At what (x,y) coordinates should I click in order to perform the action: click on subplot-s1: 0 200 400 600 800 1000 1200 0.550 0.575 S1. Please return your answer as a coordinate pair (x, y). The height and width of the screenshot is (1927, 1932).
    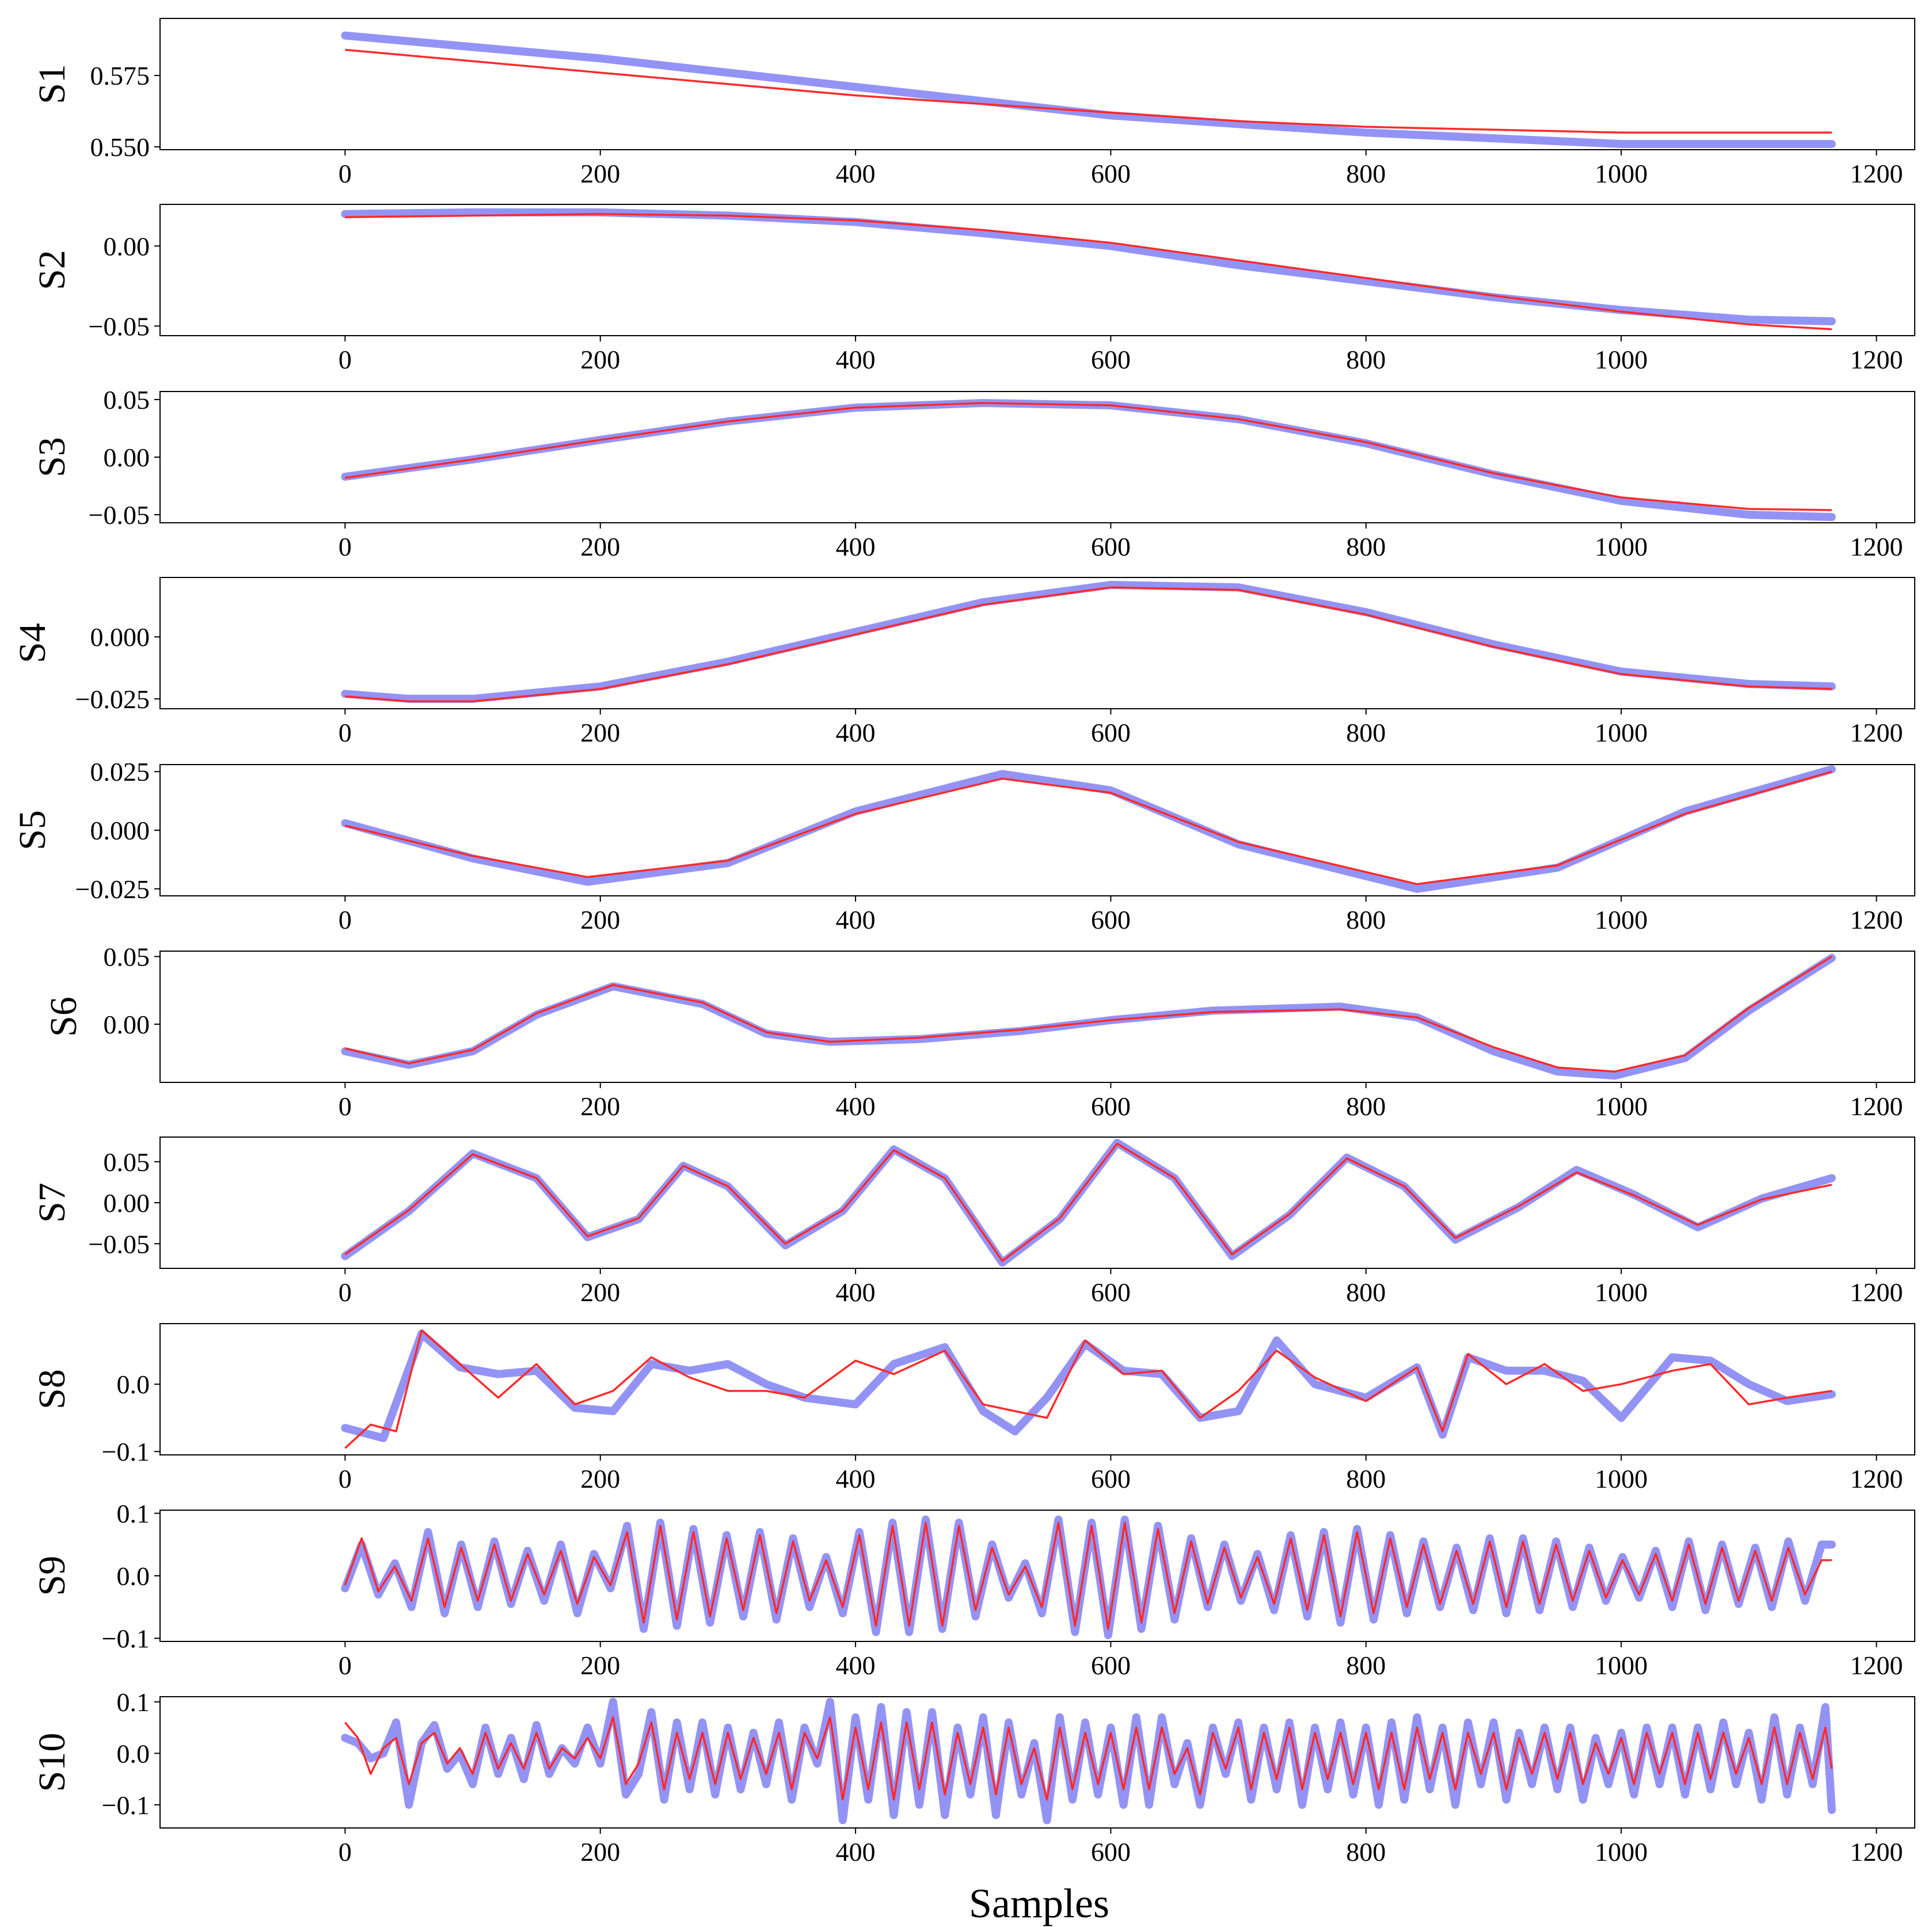
    Looking at the image, I should click on (973, 103).